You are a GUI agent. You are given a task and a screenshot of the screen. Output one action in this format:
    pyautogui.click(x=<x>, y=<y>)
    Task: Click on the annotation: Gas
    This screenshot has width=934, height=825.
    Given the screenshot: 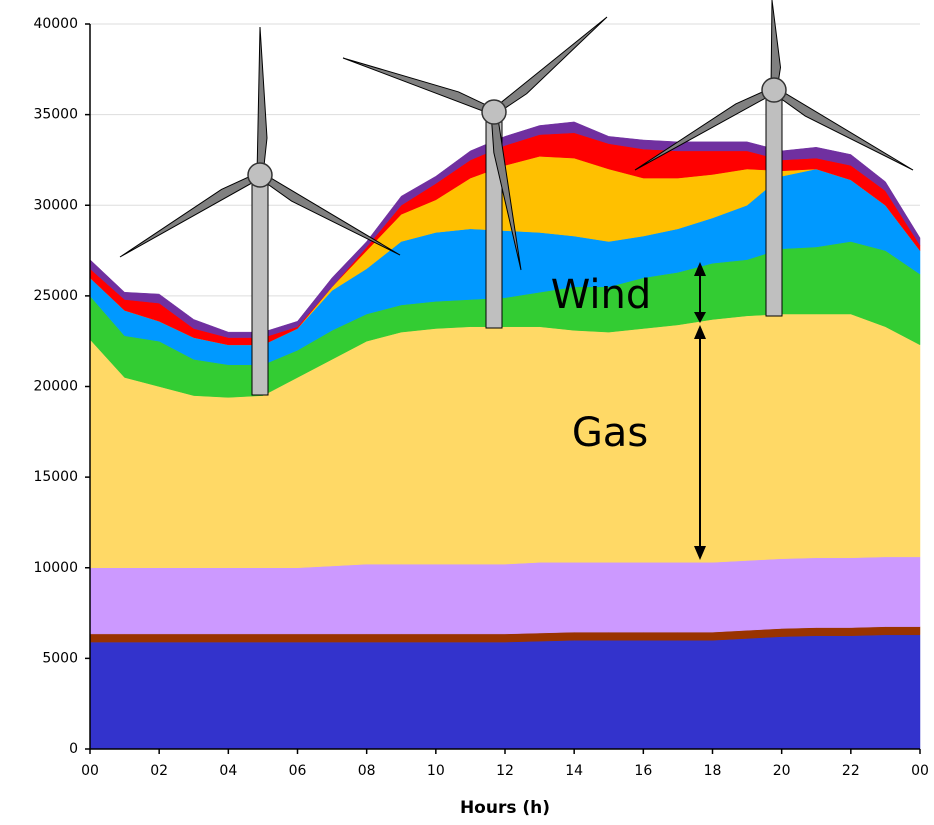 What is the action you would take?
    pyautogui.click(x=610, y=433)
    